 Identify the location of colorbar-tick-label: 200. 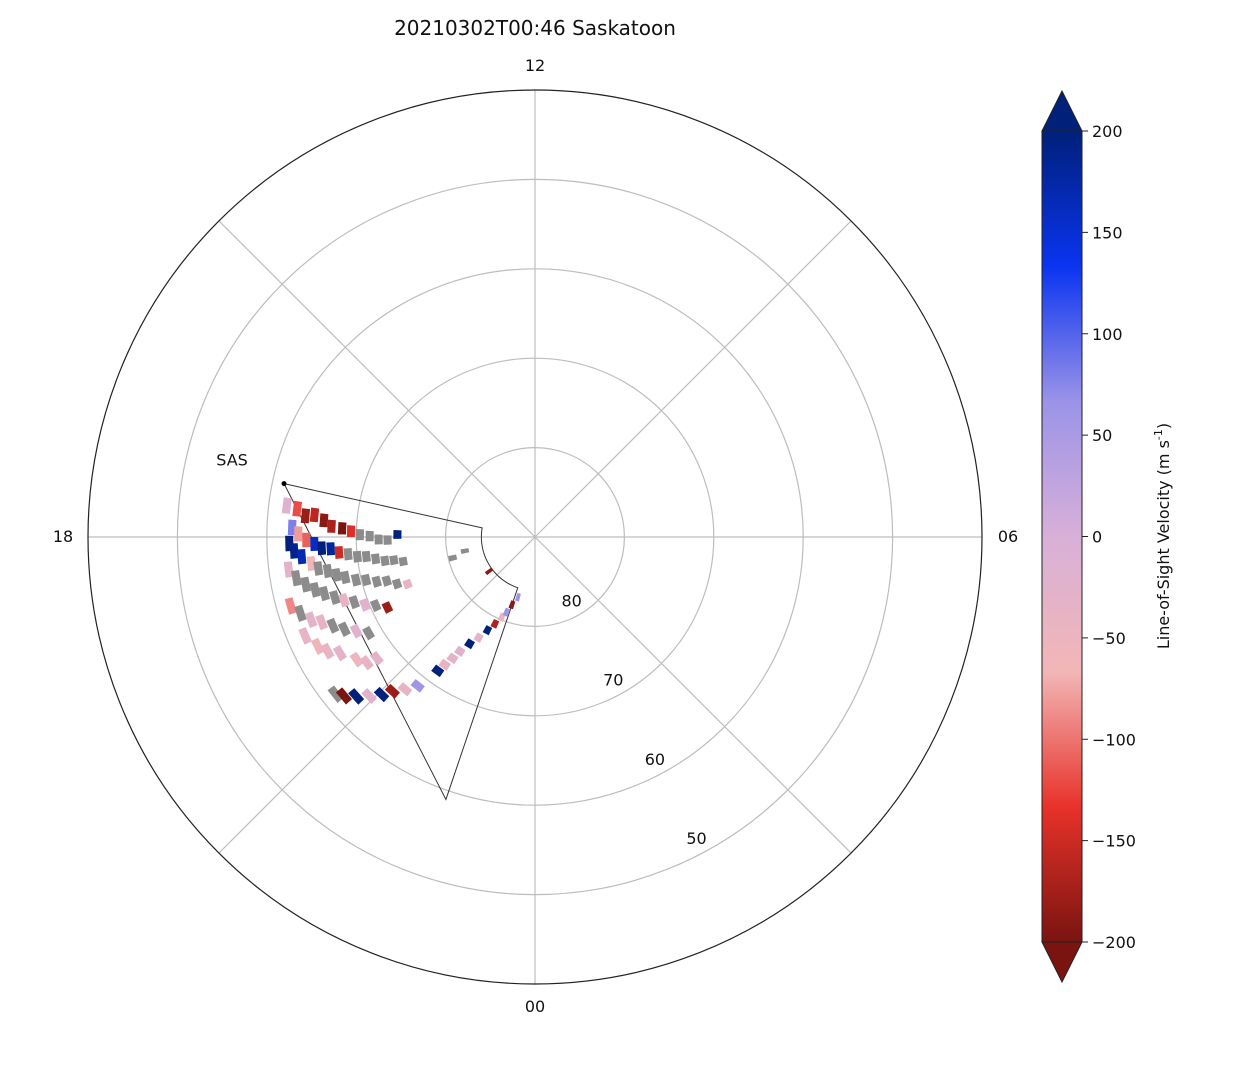
(1107, 131).